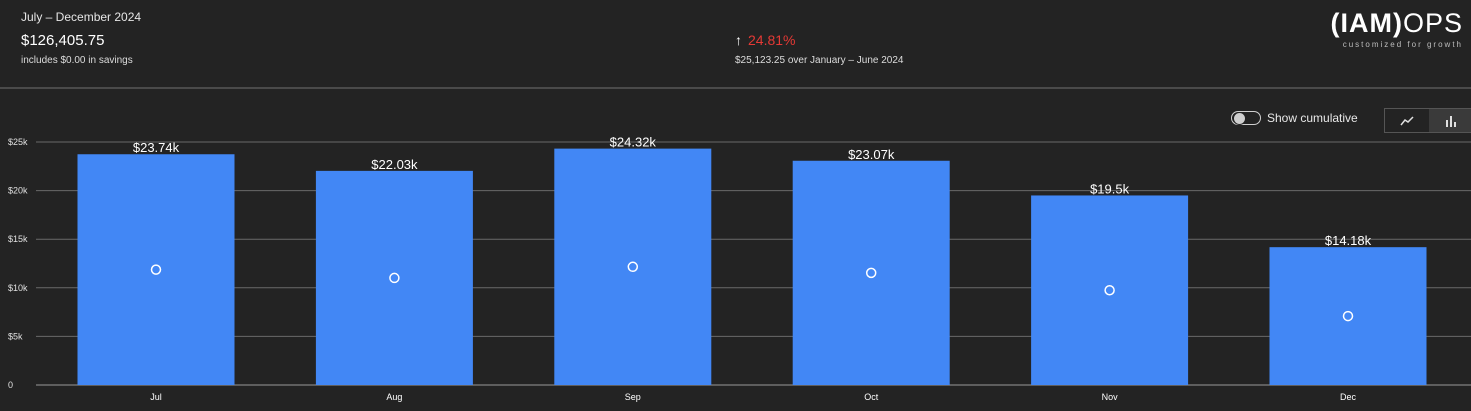  Describe the element at coordinates (871, 154) in the screenshot. I see `bar-value-label: $23.07k` at that location.